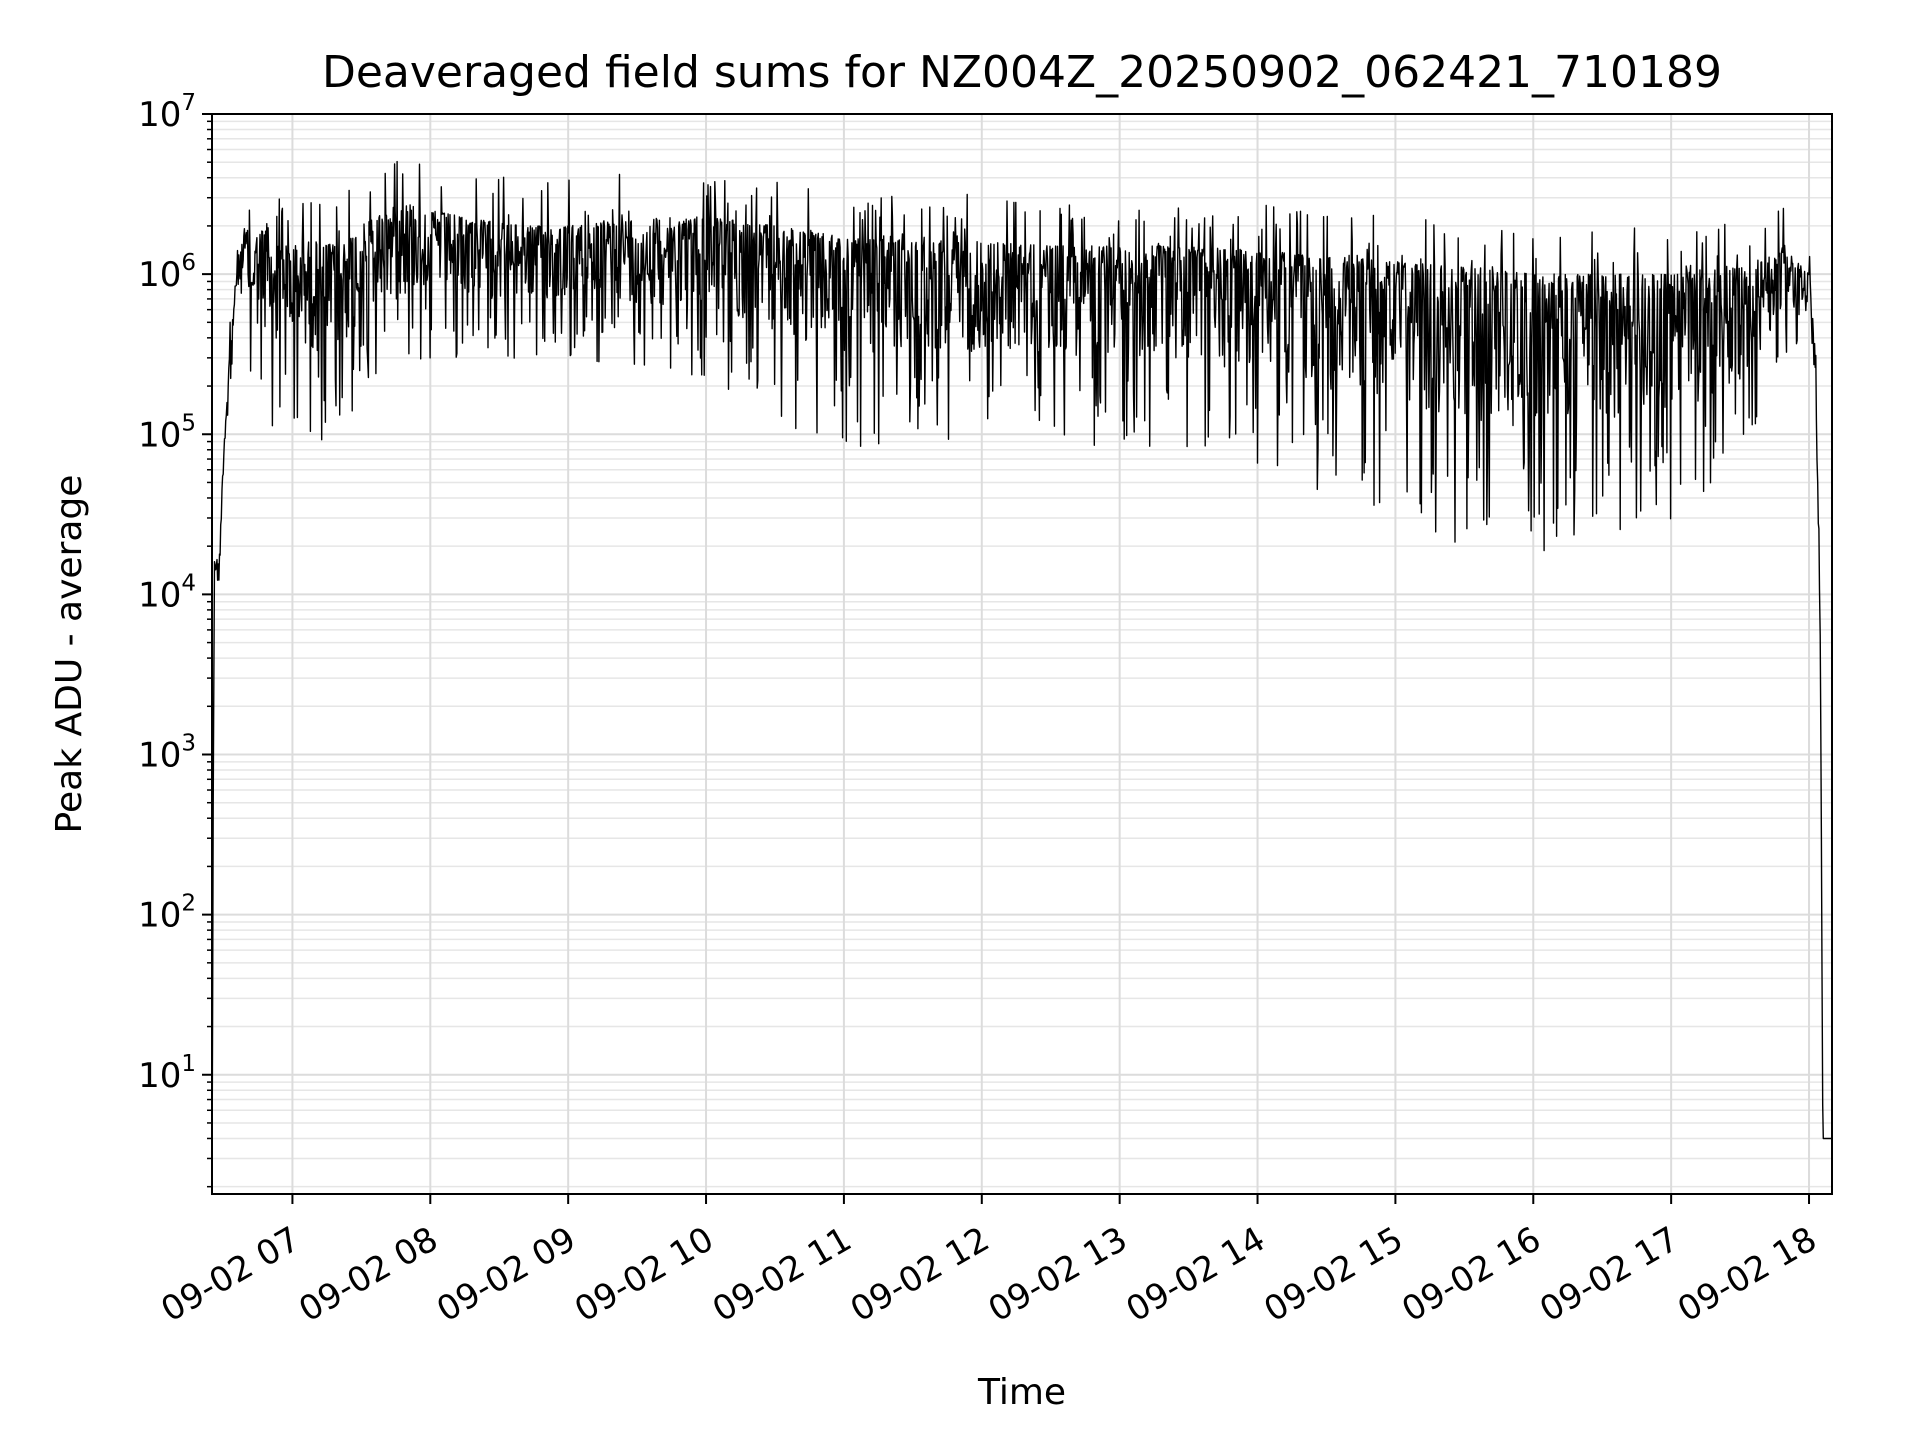  I want to click on y-tick-label: 10⁴, so click(167, 592).